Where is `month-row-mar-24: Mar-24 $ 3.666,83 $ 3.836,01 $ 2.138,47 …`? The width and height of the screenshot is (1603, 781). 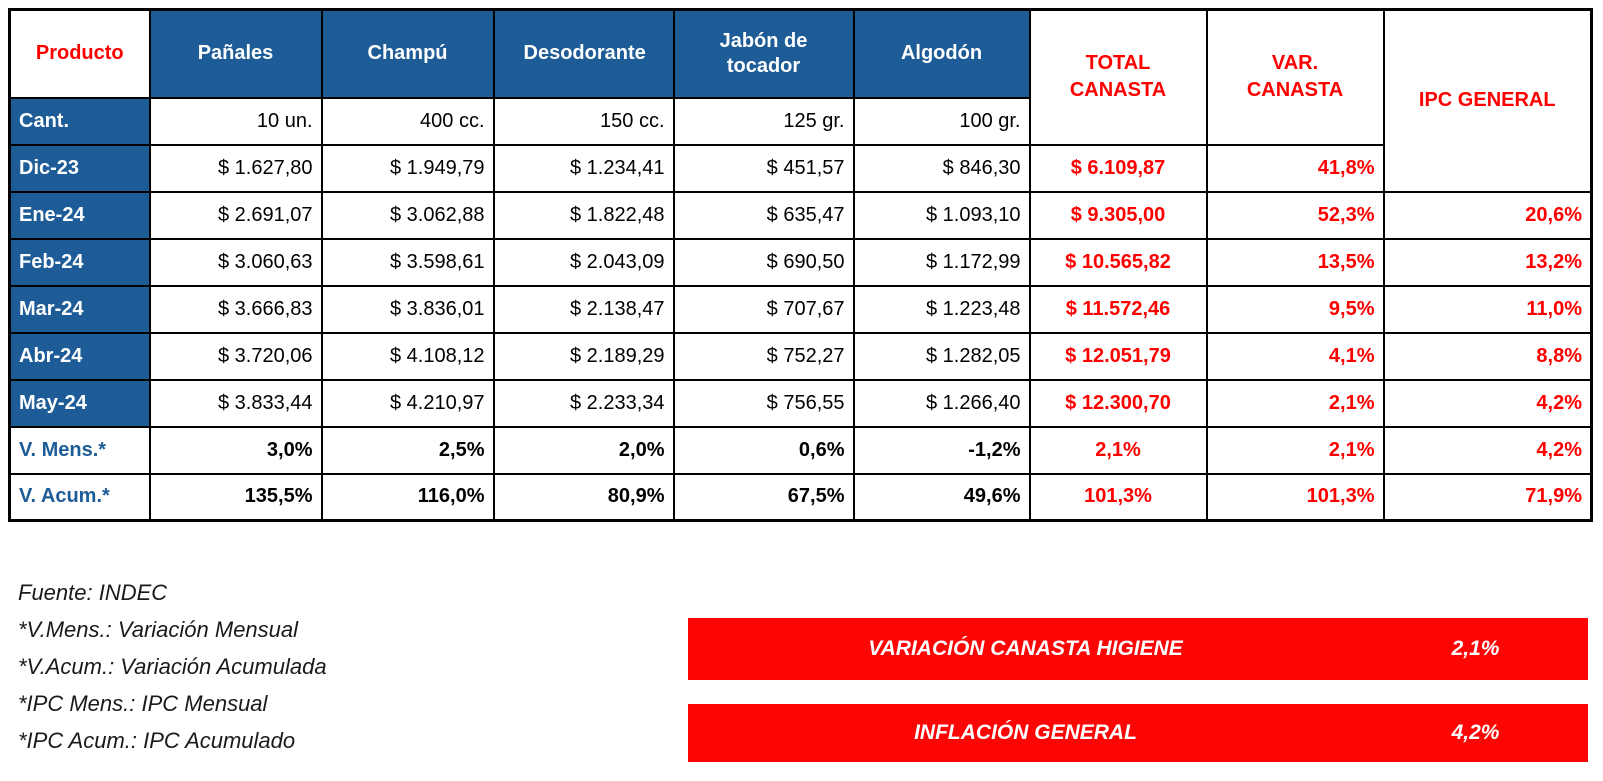 month-row-mar-24: Mar-24 $ 3.666,83 $ 3.836,01 $ 2.138,47 … is located at coordinates (800, 309).